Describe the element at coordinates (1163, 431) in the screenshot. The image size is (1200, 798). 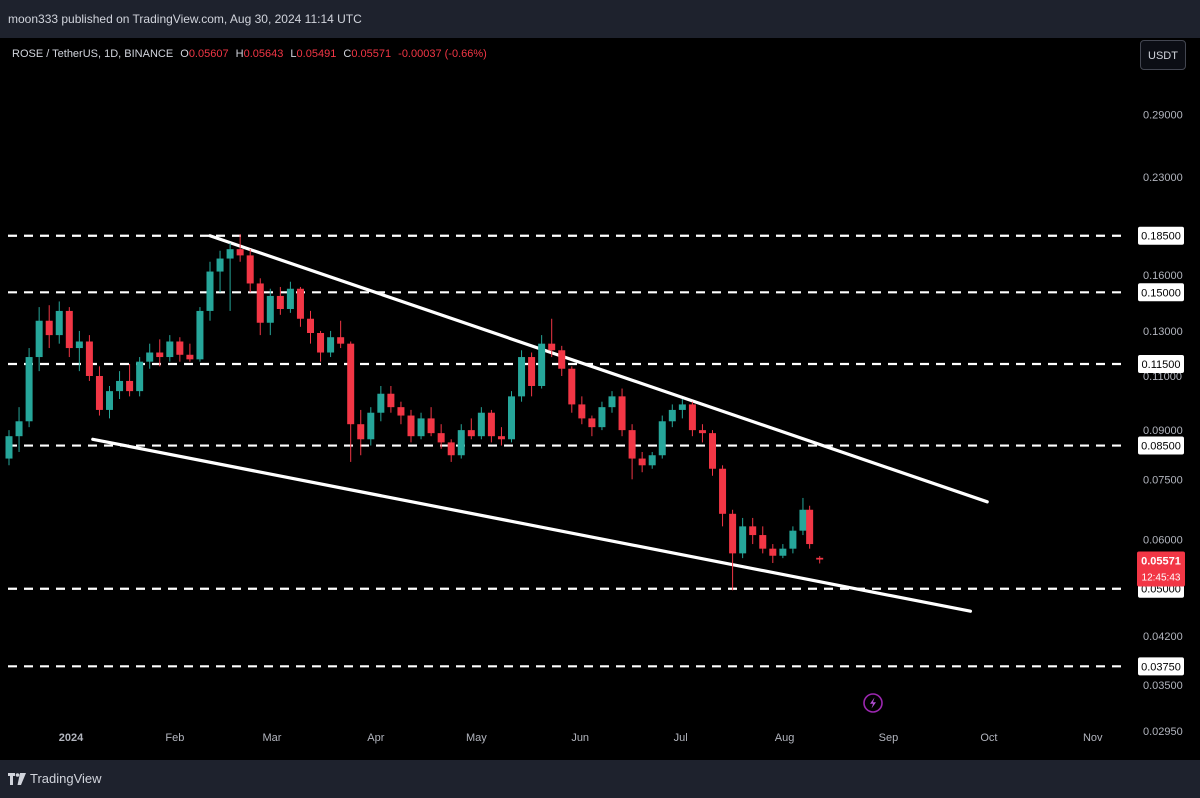
I see `price-tick-label: 0.09000` at that location.